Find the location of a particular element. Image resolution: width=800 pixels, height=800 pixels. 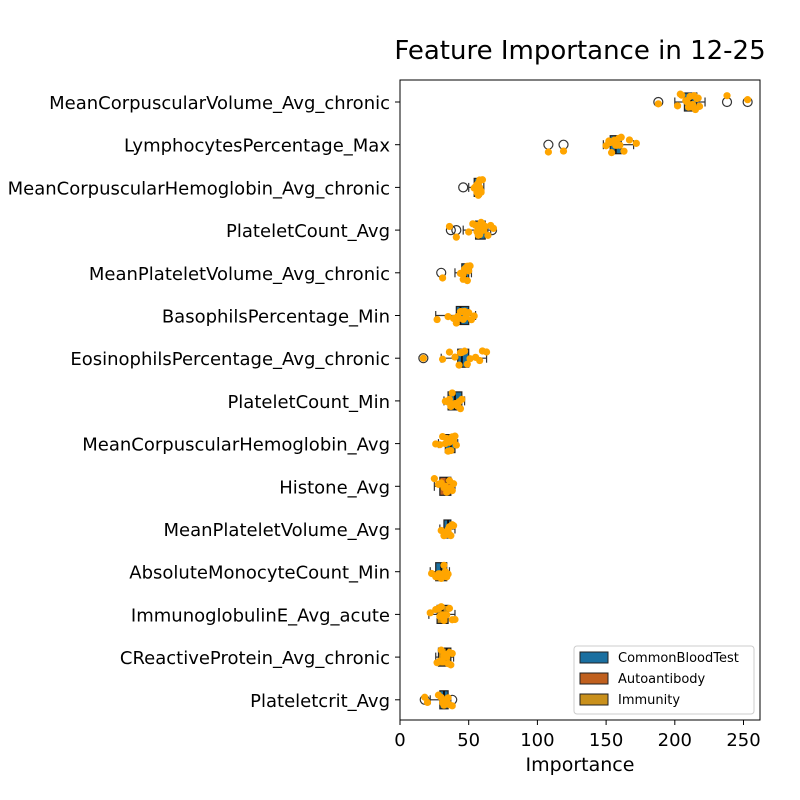

y-tick-label: MeanPlateletVolume_Avg is located at coordinates (277, 530).